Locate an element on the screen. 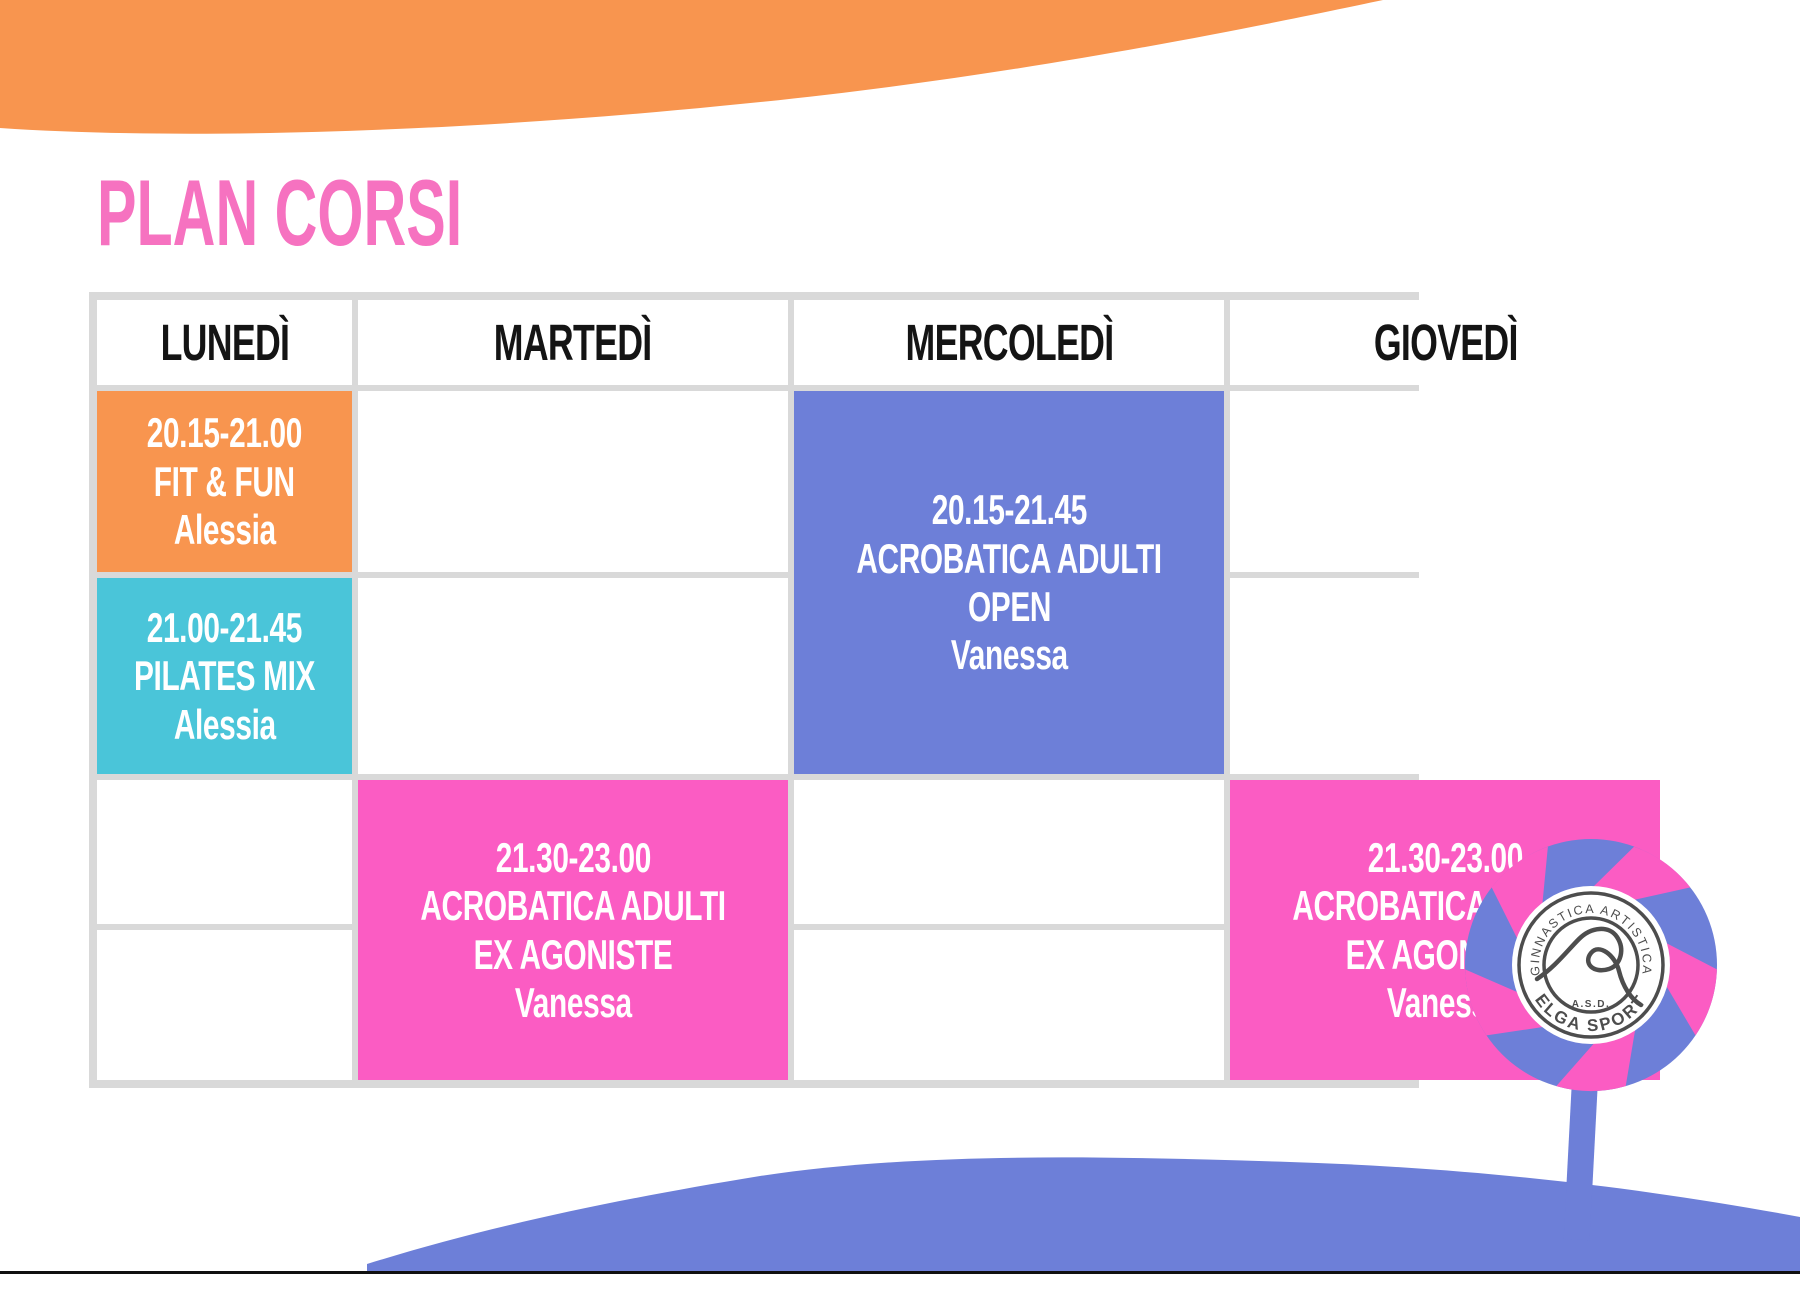  club-logo: GINNASTICA ARTISTICA ELGA SPORT A.S.D. is located at coordinates (1591, 1040).